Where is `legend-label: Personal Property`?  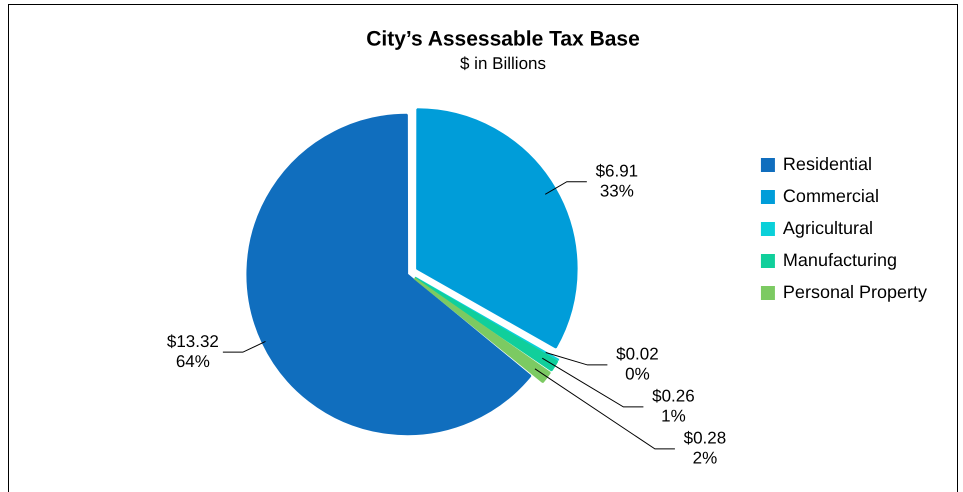
legend-label: Personal Property is located at coordinates (855, 292).